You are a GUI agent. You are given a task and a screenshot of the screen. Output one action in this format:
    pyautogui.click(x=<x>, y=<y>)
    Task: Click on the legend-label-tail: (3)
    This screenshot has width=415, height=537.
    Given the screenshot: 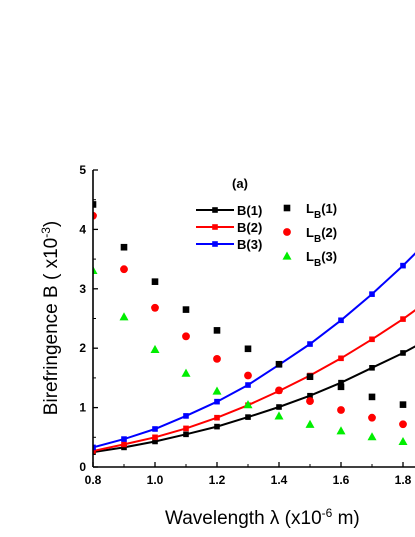 What is the action you would take?
    pyautogui.click(x=329, y=256)
    